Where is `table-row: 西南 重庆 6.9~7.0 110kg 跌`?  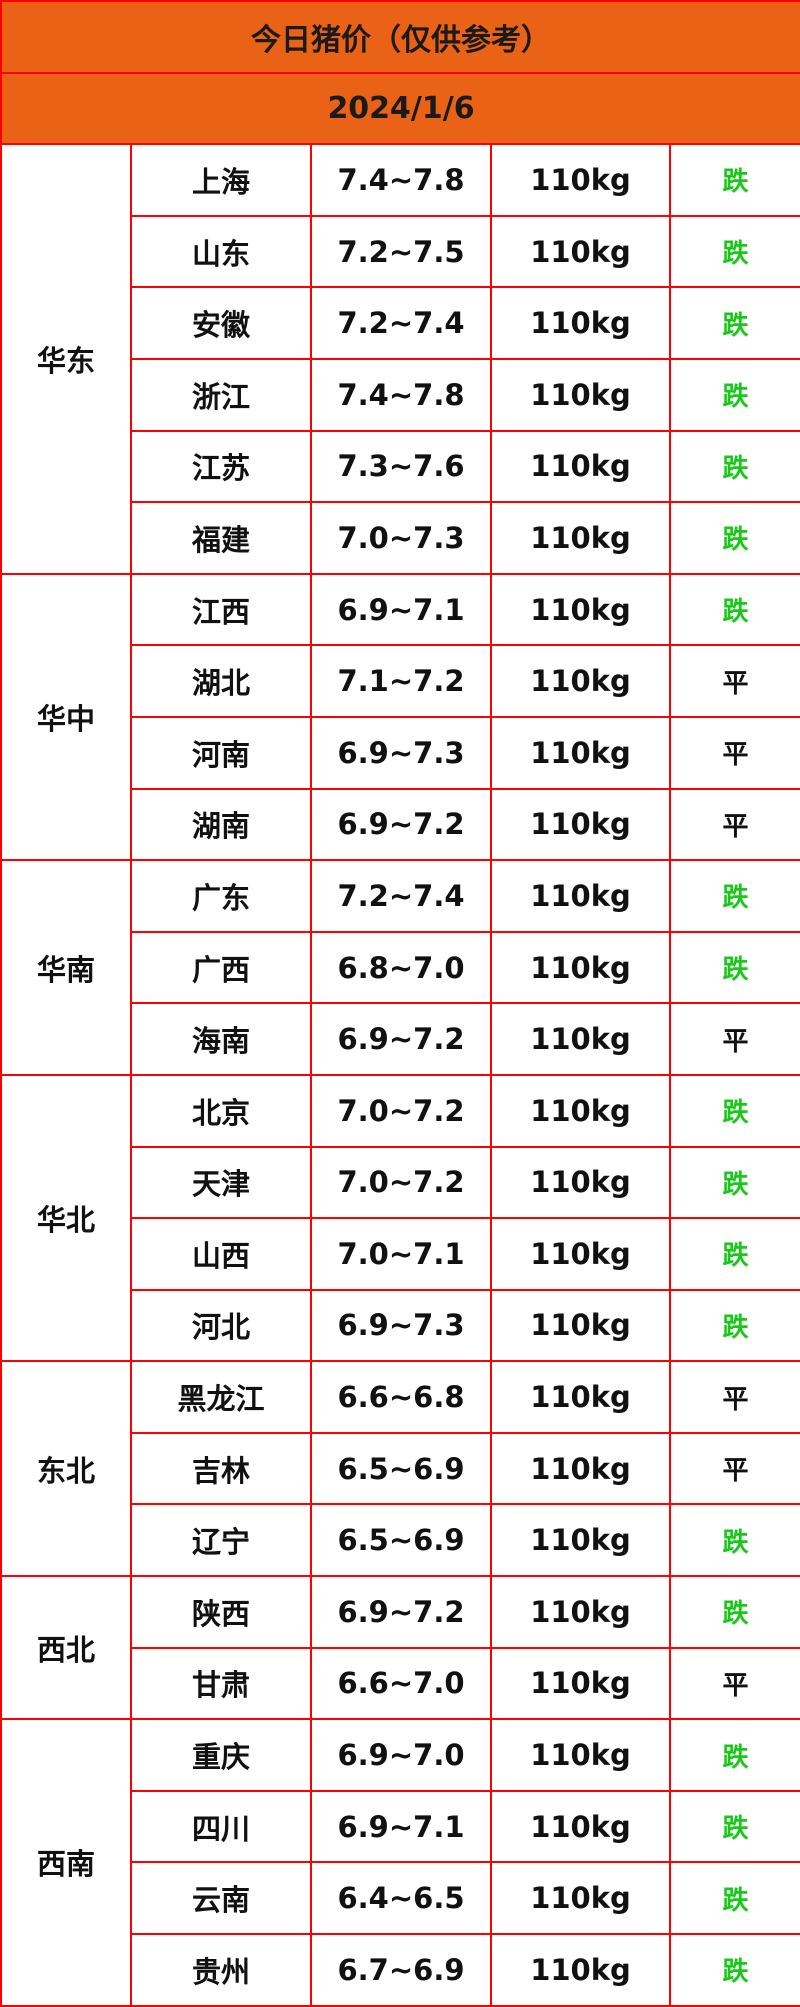
table-row: 西南 重庆 6.9~7.0 110kg 跌 is located at coordinates (400, 1862).